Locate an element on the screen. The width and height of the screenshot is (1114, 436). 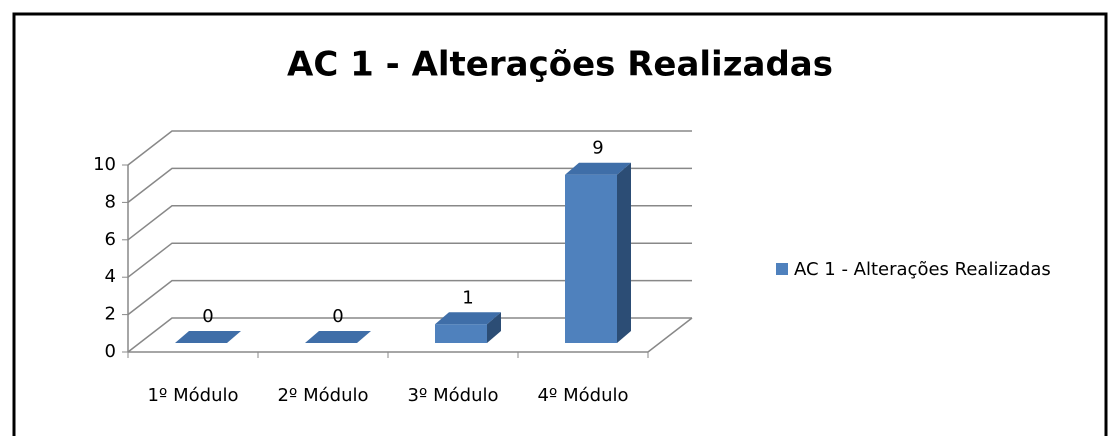
data-label: 9 is located at coordinates (597, 148).